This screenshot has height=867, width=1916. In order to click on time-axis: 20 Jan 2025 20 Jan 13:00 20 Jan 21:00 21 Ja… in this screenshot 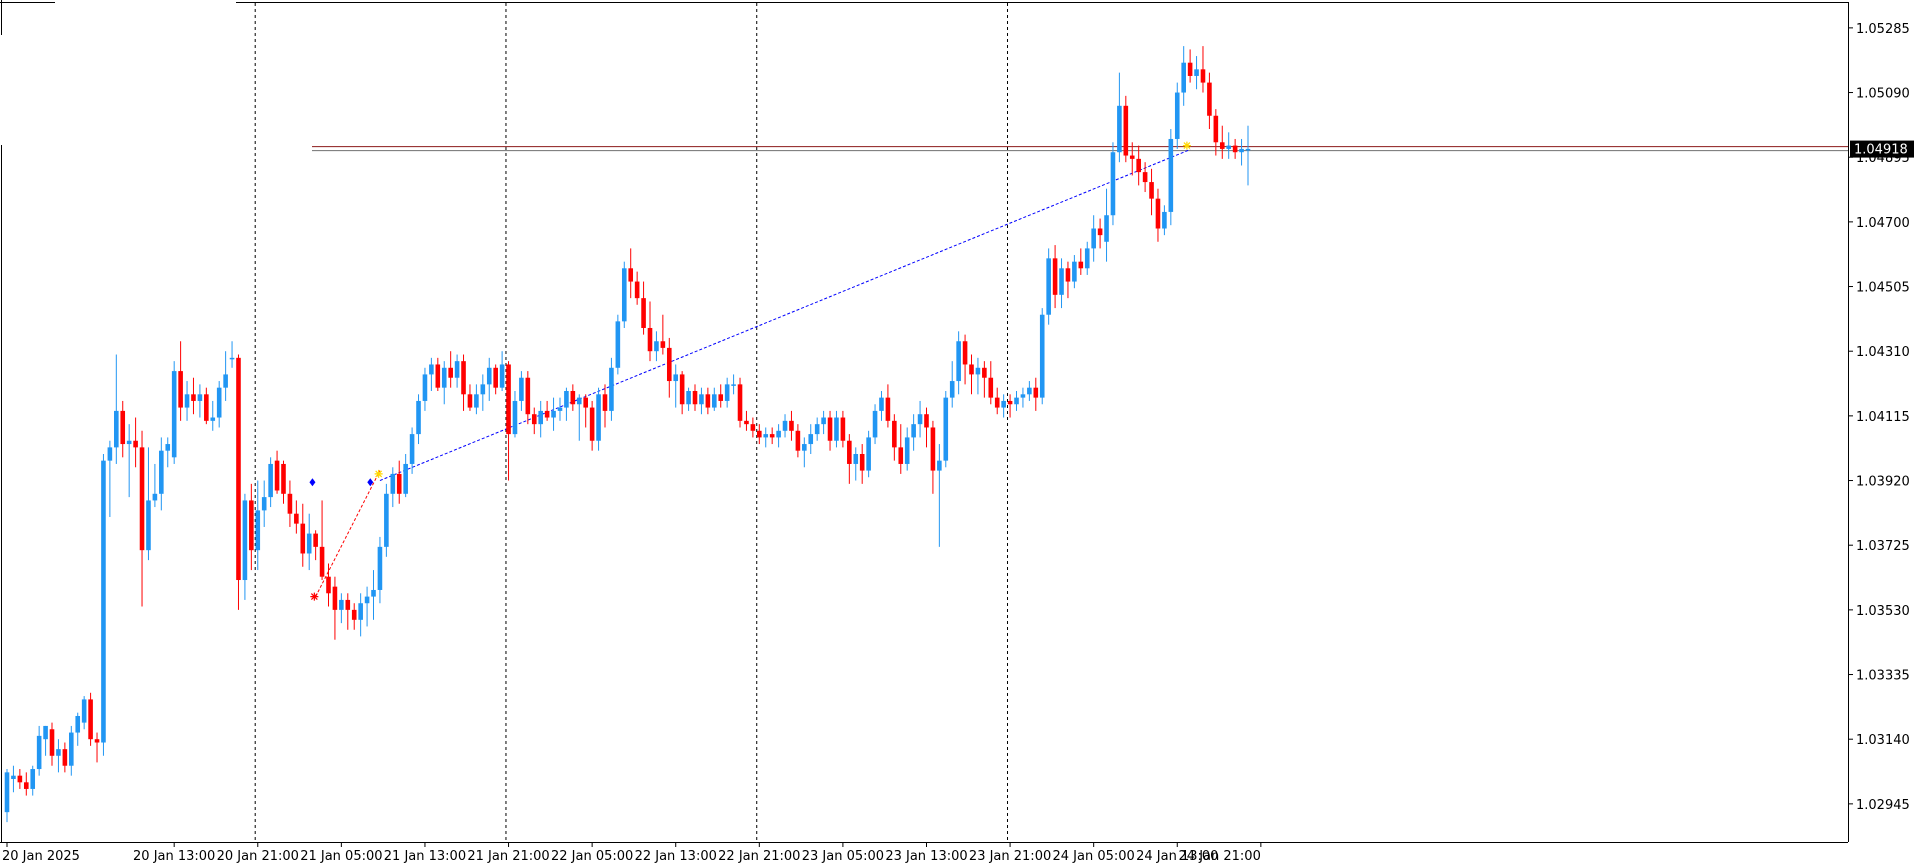, I will do `click(632, 853)`.